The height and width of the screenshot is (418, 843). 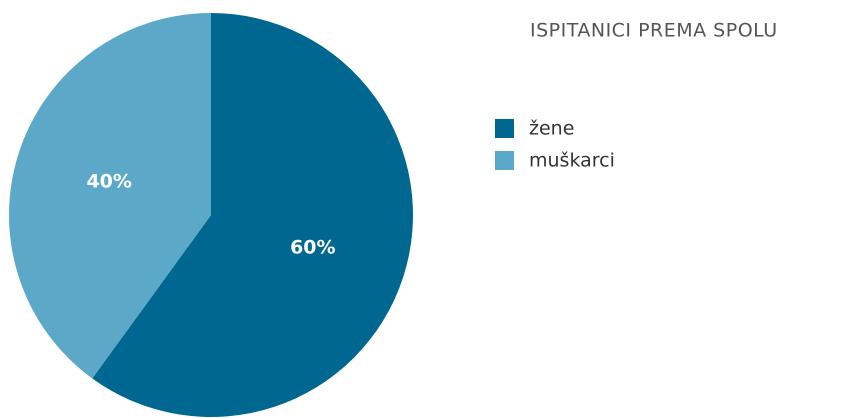 I want to click on legend-label: muškarci, so click(x=572, y=161).